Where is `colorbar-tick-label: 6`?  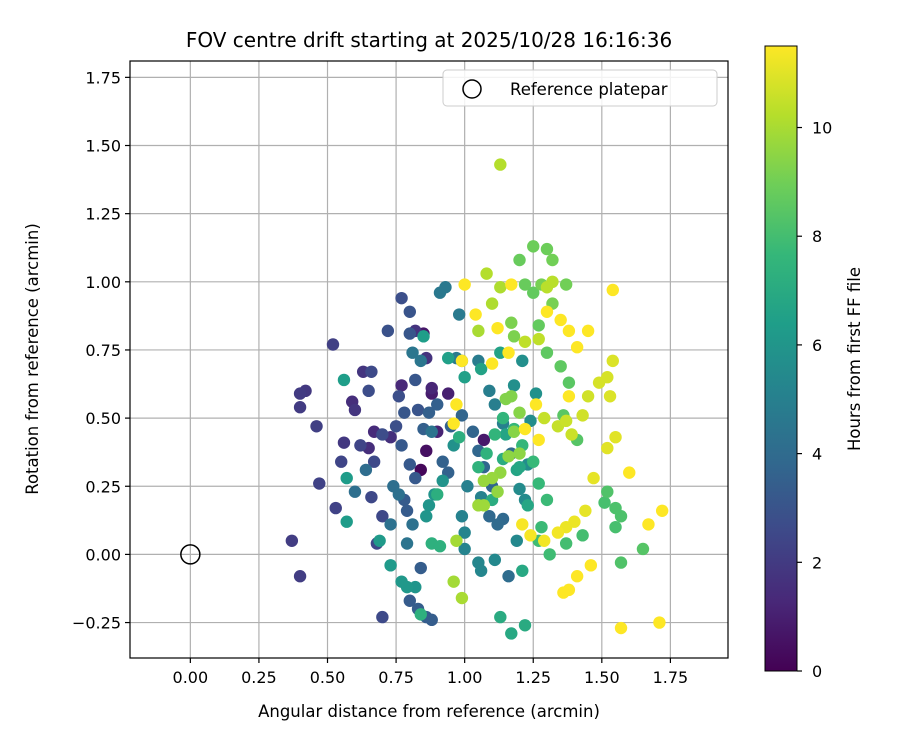 colorbar-tick-label: 6 is located at coordinates (817, 345).